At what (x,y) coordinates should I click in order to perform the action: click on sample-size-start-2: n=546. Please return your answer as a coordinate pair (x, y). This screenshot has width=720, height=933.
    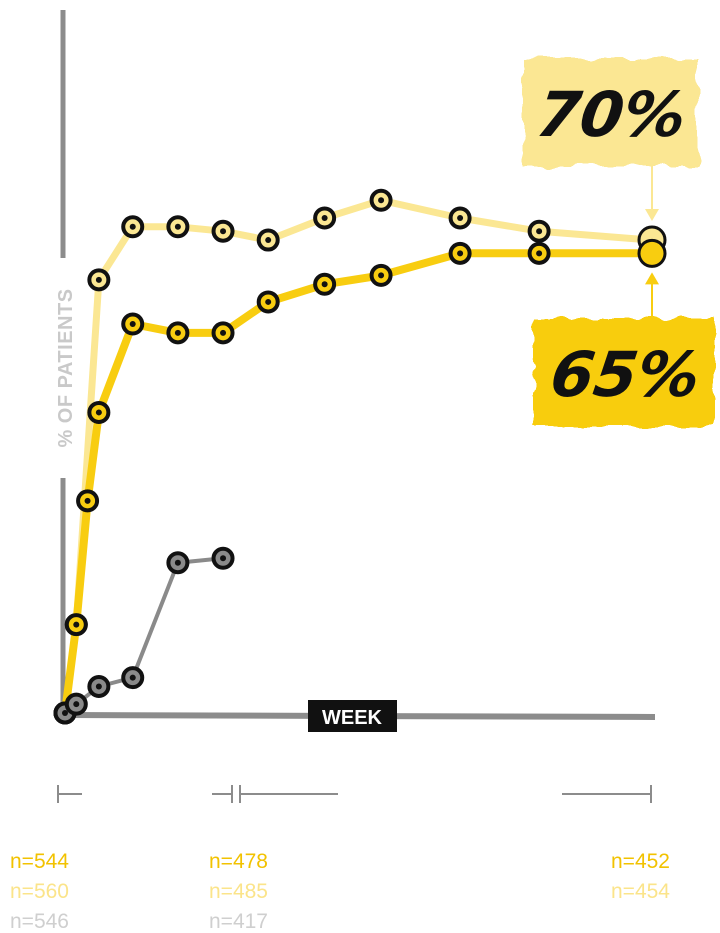
    Looking at the image, I should click on (39, 921).